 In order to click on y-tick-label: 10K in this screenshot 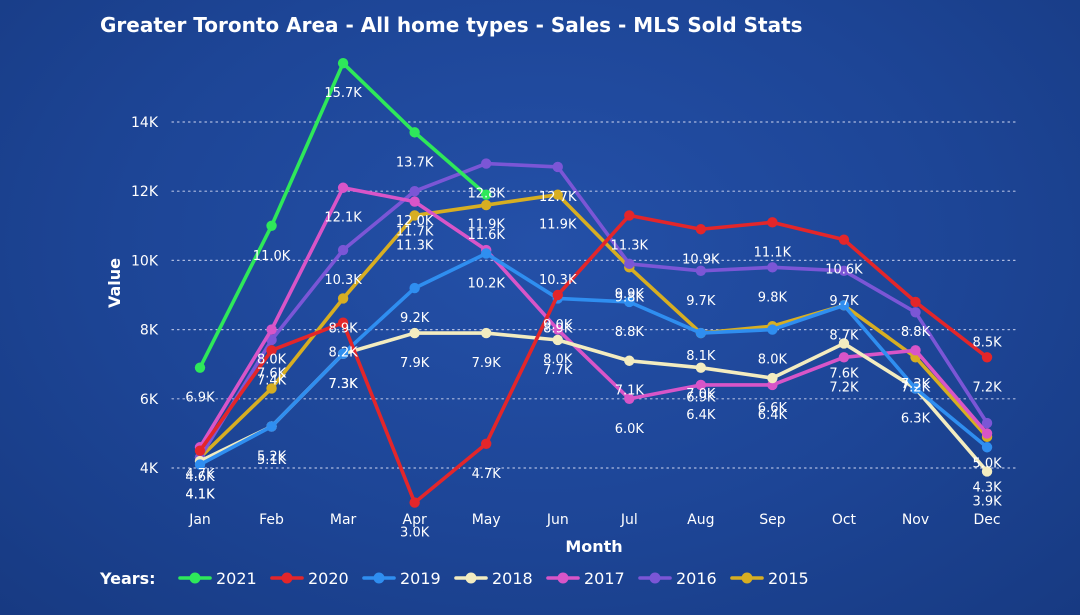, I will do `click(145, 261)`.